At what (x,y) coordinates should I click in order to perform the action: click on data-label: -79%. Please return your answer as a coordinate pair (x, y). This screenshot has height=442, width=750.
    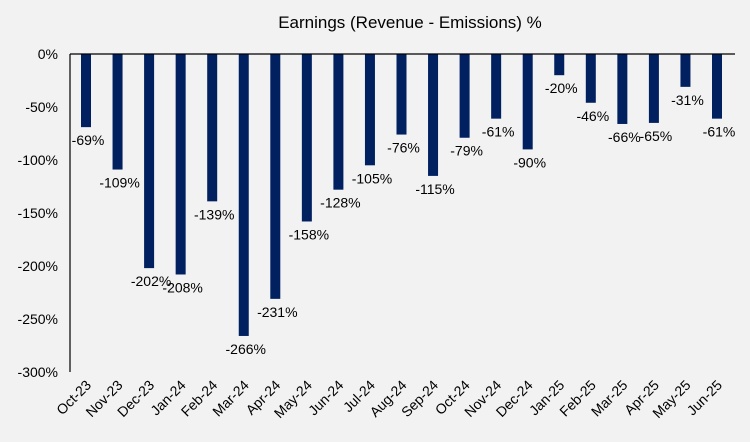
    Looking at the image, I should click on (466, 151).